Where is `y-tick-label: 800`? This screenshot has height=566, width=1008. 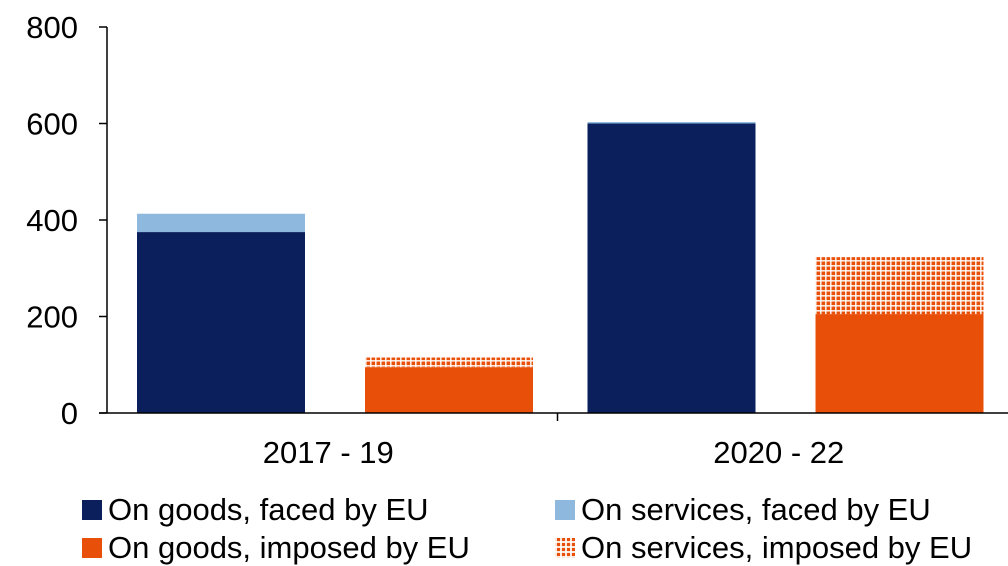 y-tick-label: 800 is located at coordinates (52, 27).